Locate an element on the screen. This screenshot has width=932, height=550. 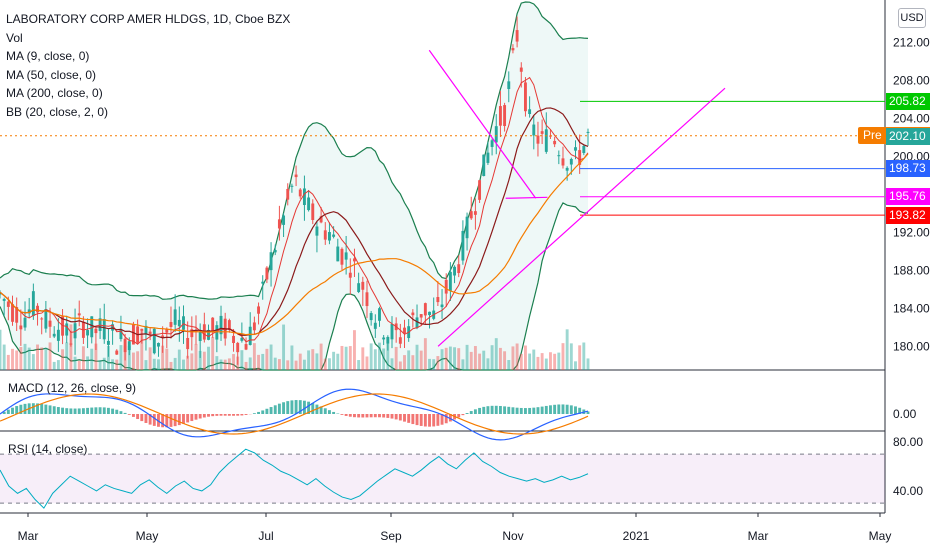
price-tick-label: 188.00 is located at coordinates (911, 270).